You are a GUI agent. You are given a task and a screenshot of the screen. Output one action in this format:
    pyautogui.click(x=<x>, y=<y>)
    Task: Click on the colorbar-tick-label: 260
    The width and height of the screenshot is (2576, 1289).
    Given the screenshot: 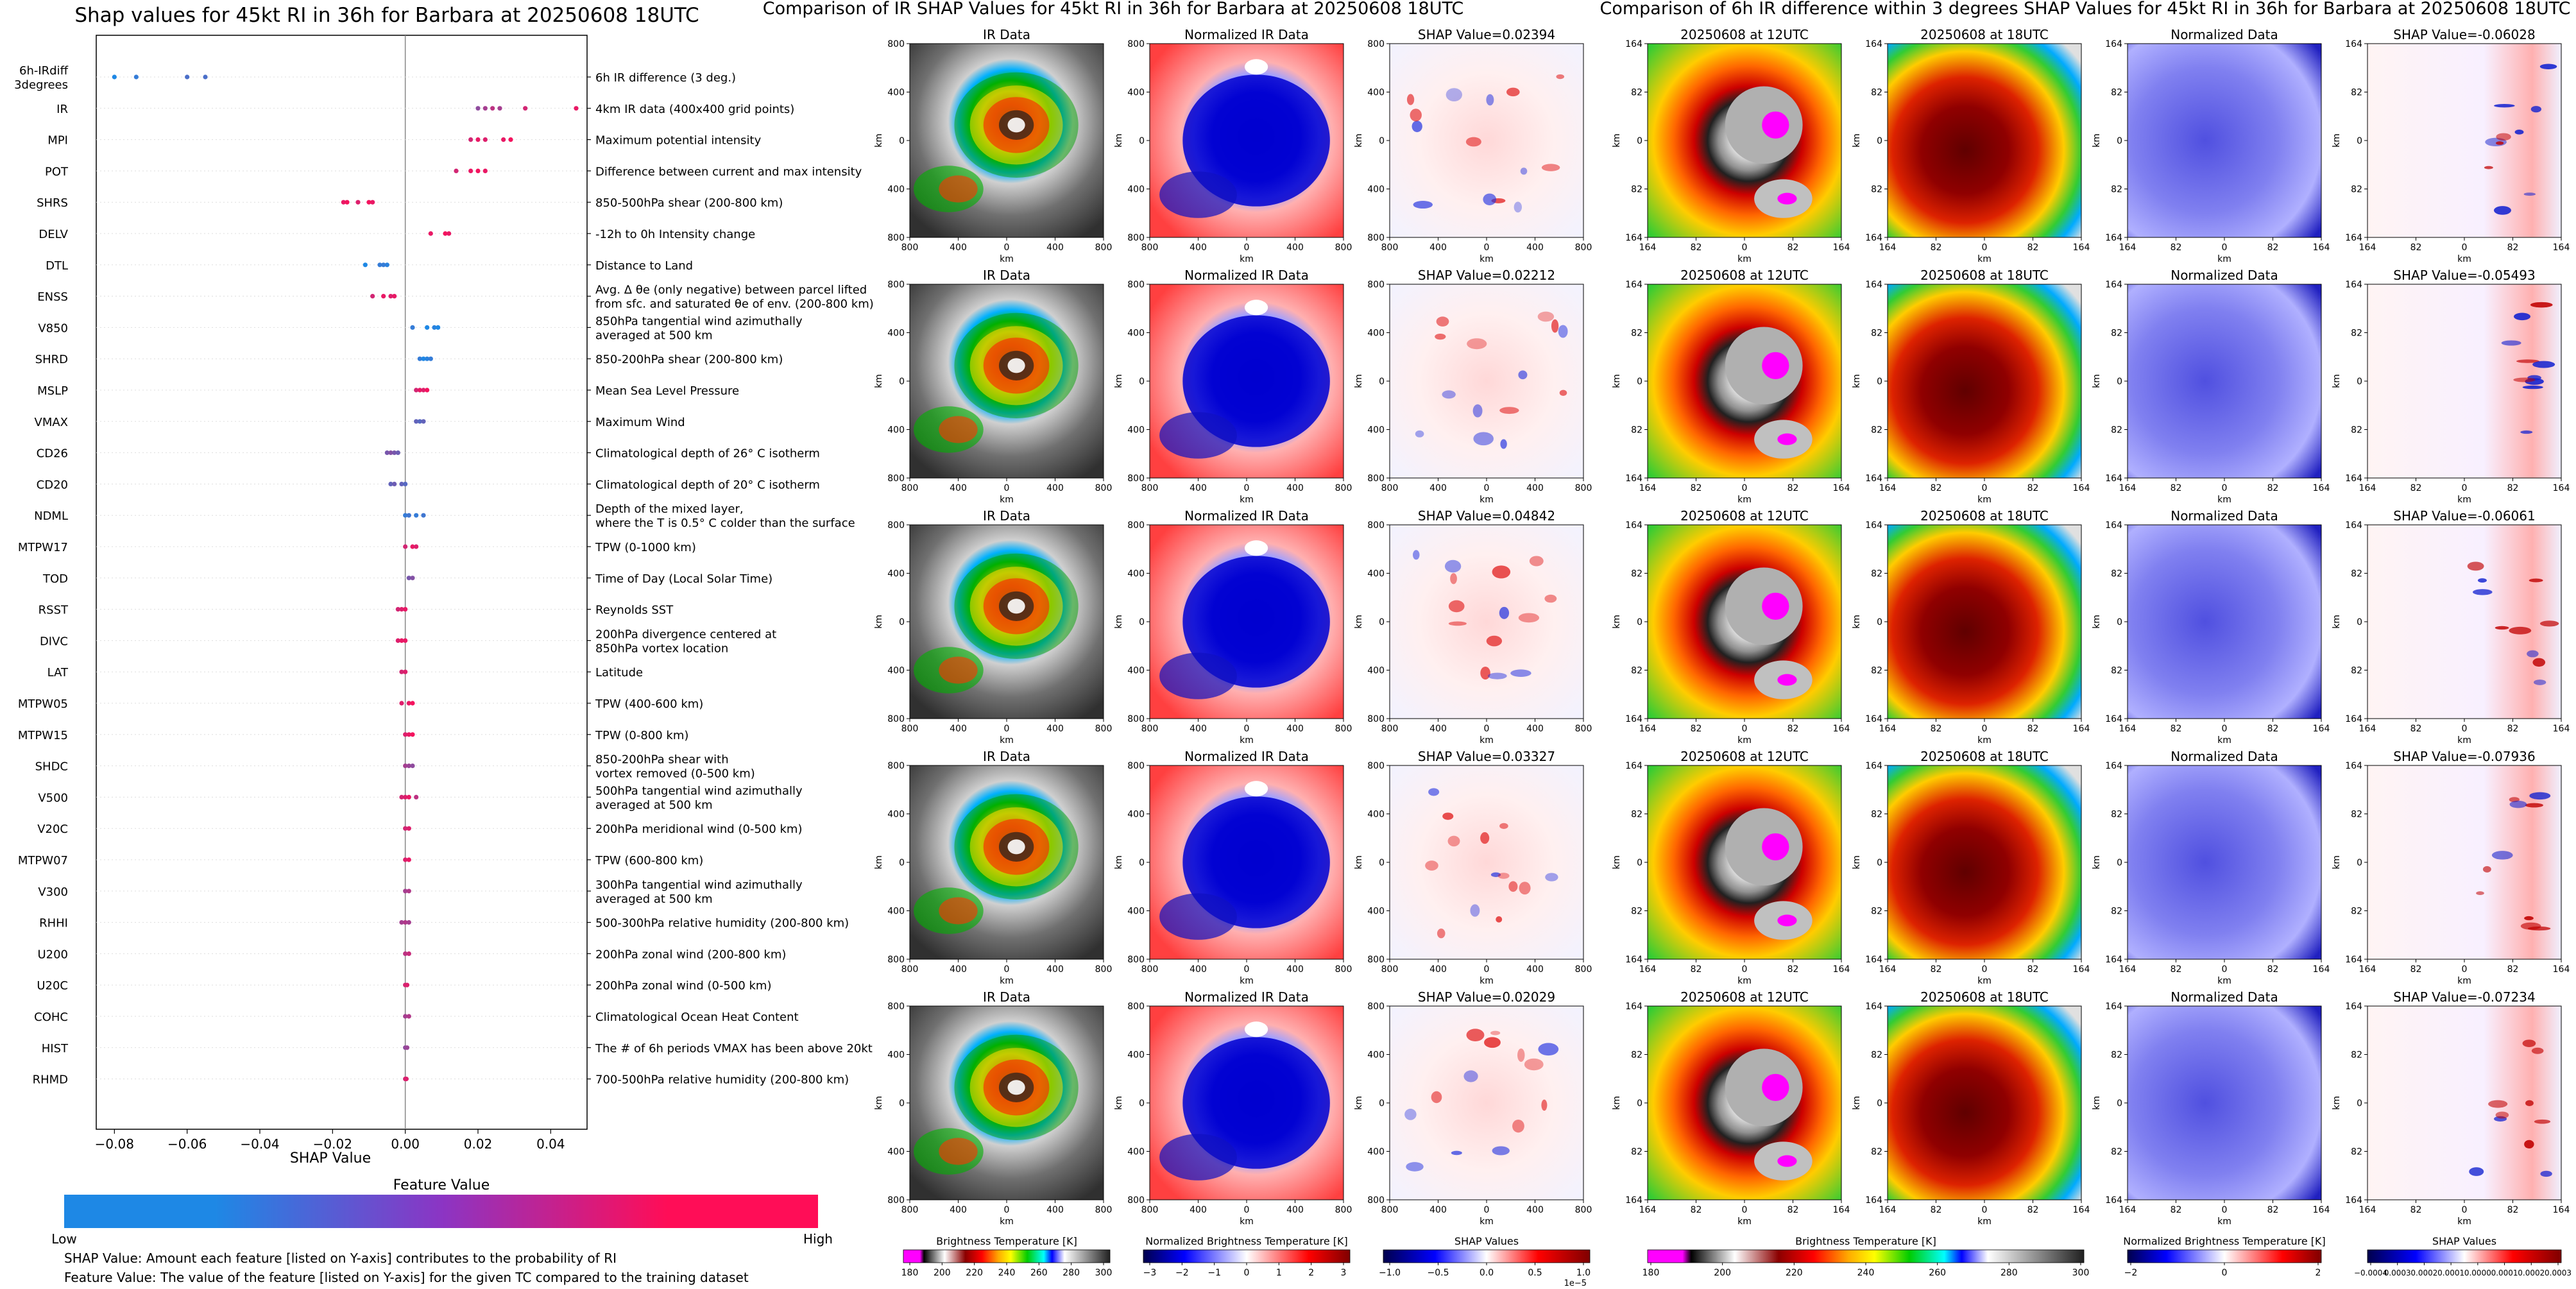 What is the action you would take?
    pyautogui.click(x=1937, y=1273)
    